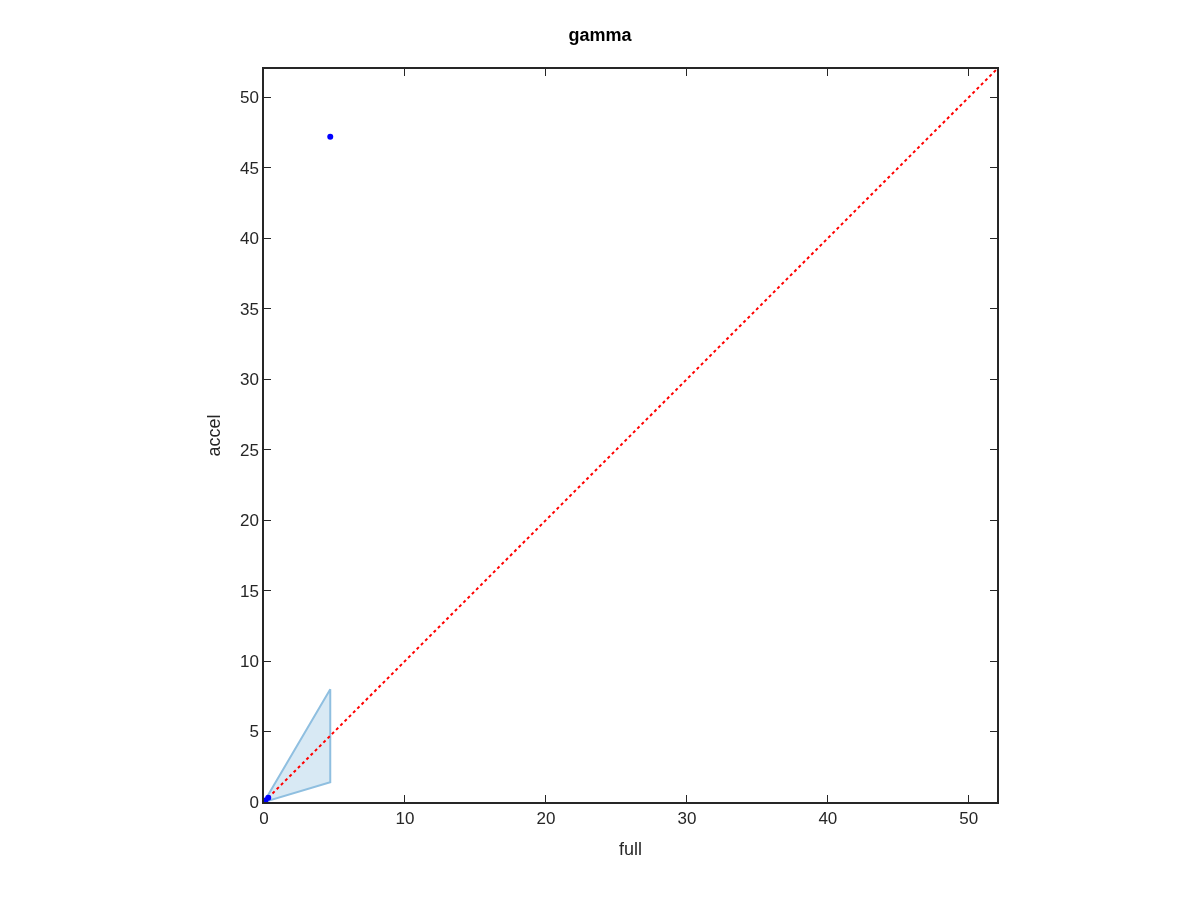 The height and width of the screenshot is (900, 1200). I want to click on y-tick-label: 0, so click(254, 802).